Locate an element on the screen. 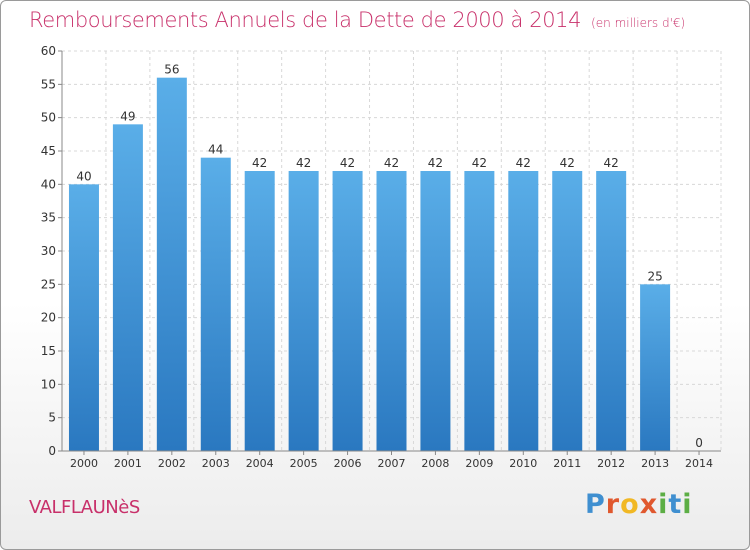 The image size is (750, 550). x-tick-label: 2013 is located at coordinates (655, 463).